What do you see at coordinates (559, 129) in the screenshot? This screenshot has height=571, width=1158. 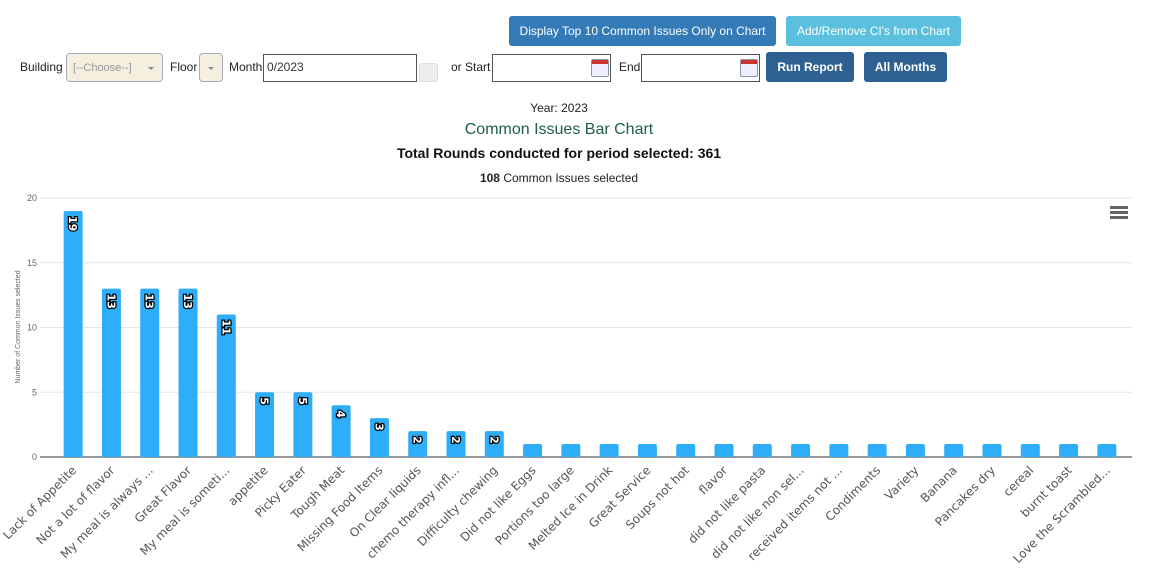 I see `chart-title: Common Issues Bar Chart` at bounding box center [559, 129].